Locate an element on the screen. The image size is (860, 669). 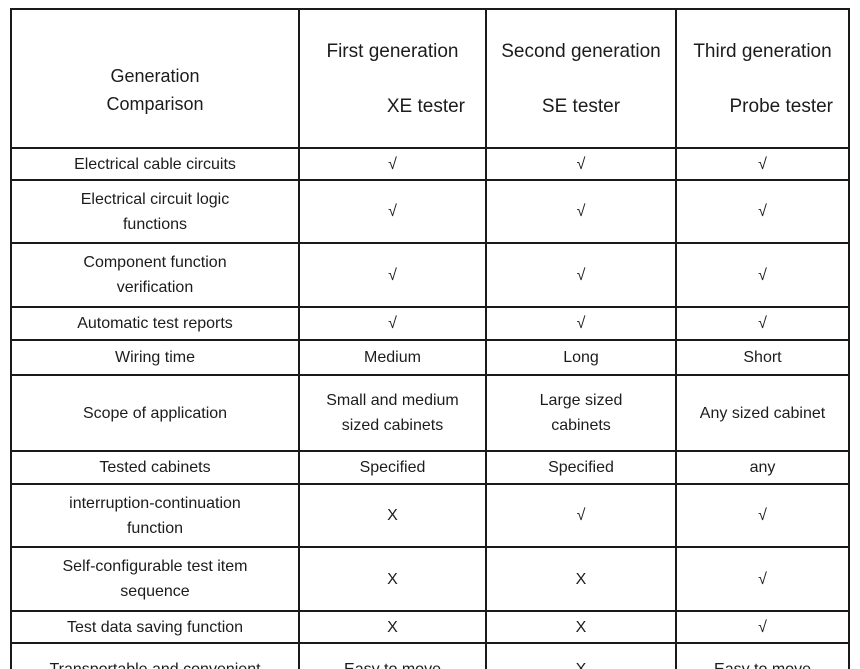
row-label: Component function verification is located at coordinates (155, 275).